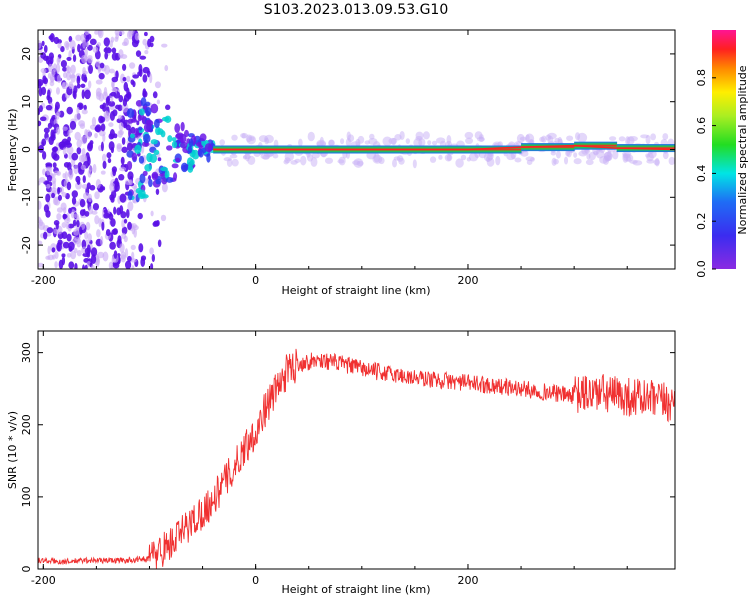 The width and height of the screenshot is (750, 600). I want to click on y-tick-label: 0, so click(26, 149).